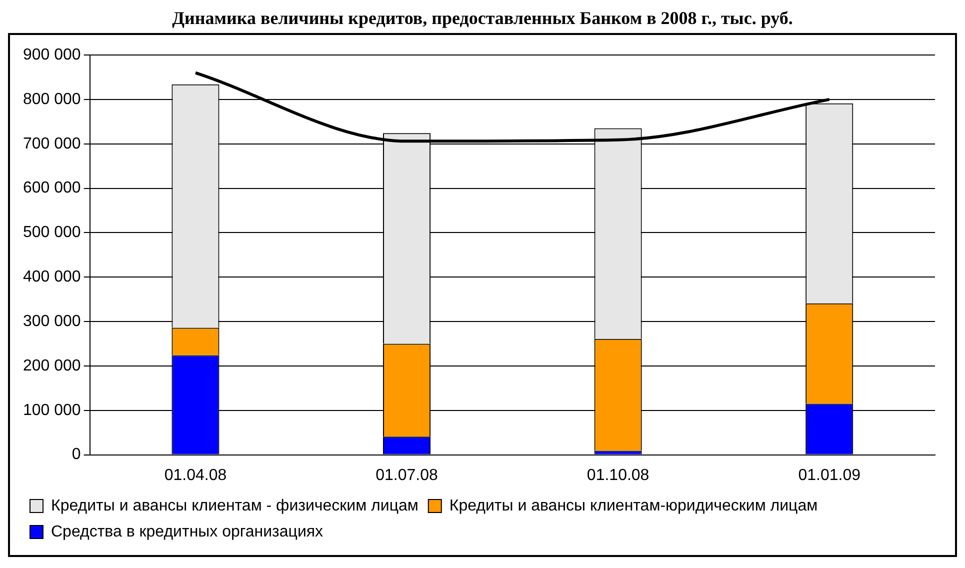 The height and width of the screenshot is (568, 965). Describe the element at coordinates (51, 277) in the screenshot. I see `y-tick-label: 400 000` at that location.